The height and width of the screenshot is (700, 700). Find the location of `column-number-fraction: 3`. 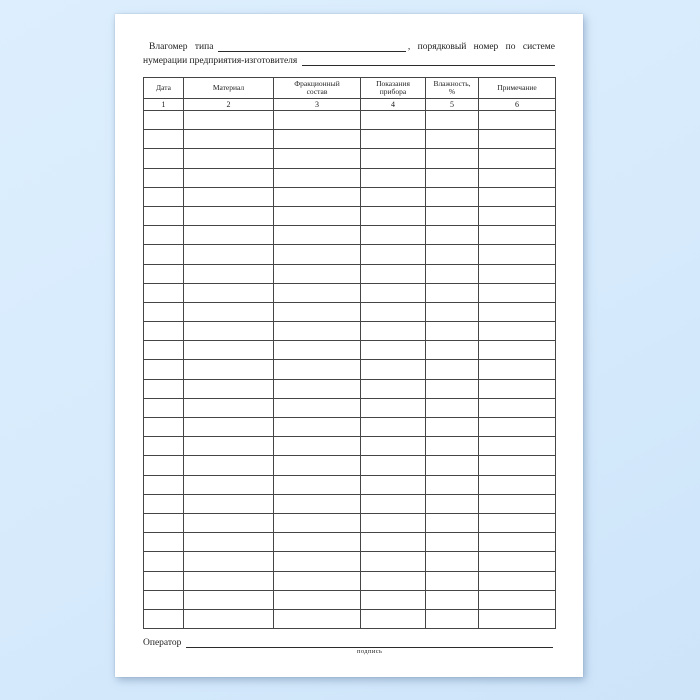

column-number-fraction: 3 is located at coordinates (317, 104).